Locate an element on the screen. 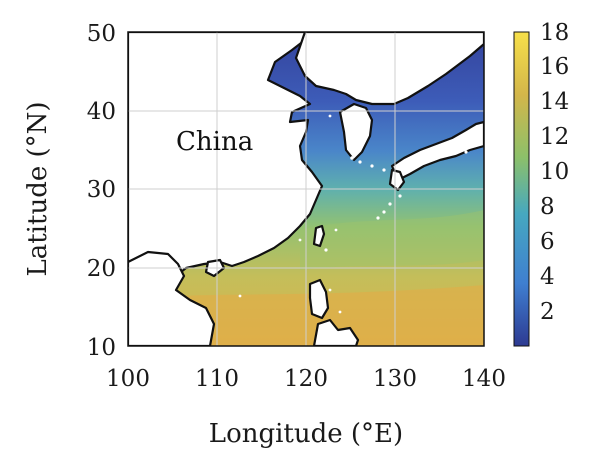  x-tick-label: 110 is located at coordinates (217, 379).